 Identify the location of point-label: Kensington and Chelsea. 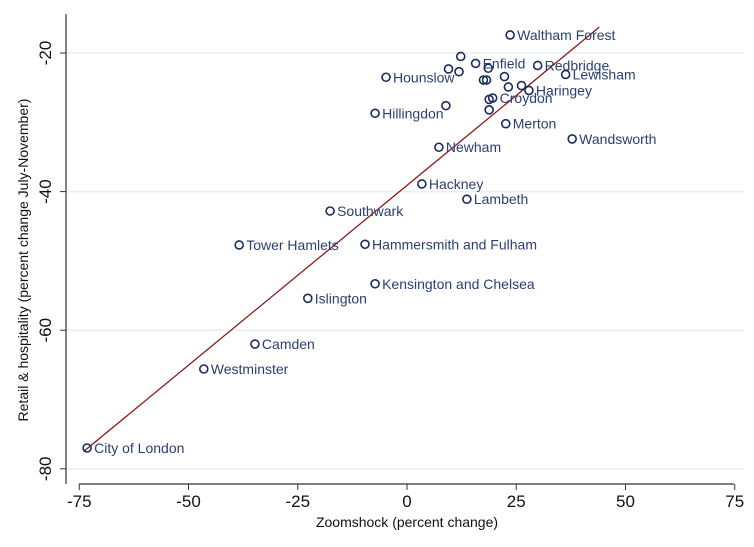
(458, 284).